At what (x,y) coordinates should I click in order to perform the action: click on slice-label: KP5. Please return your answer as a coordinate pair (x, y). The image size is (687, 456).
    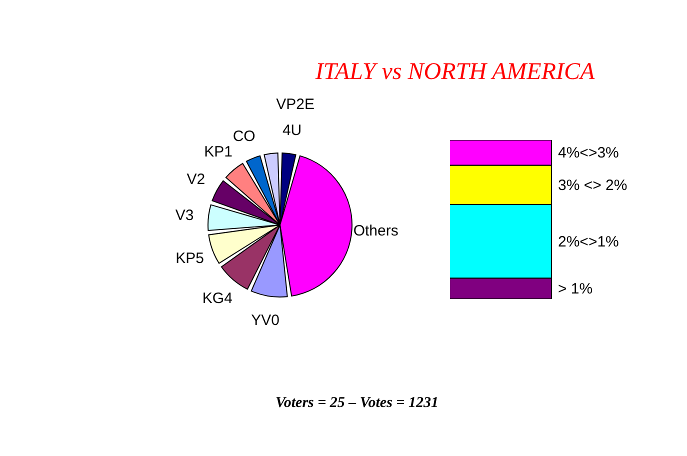
    Looking at the image, I should click on (190, 258).